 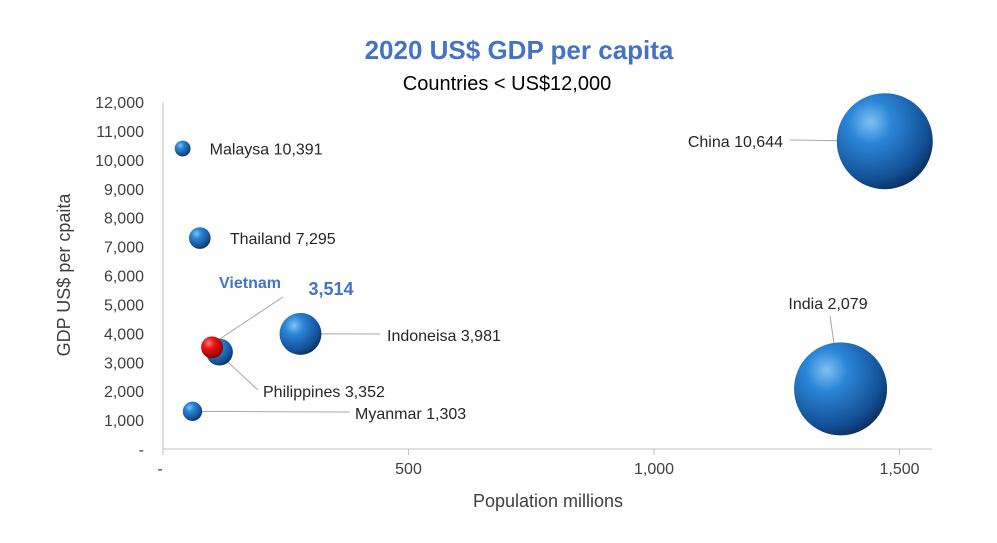 What do you see at coordinates (283, 239) in the screenshot?
I see `label-thailand: Thailand 7,295` at bounding box center [283, 239].